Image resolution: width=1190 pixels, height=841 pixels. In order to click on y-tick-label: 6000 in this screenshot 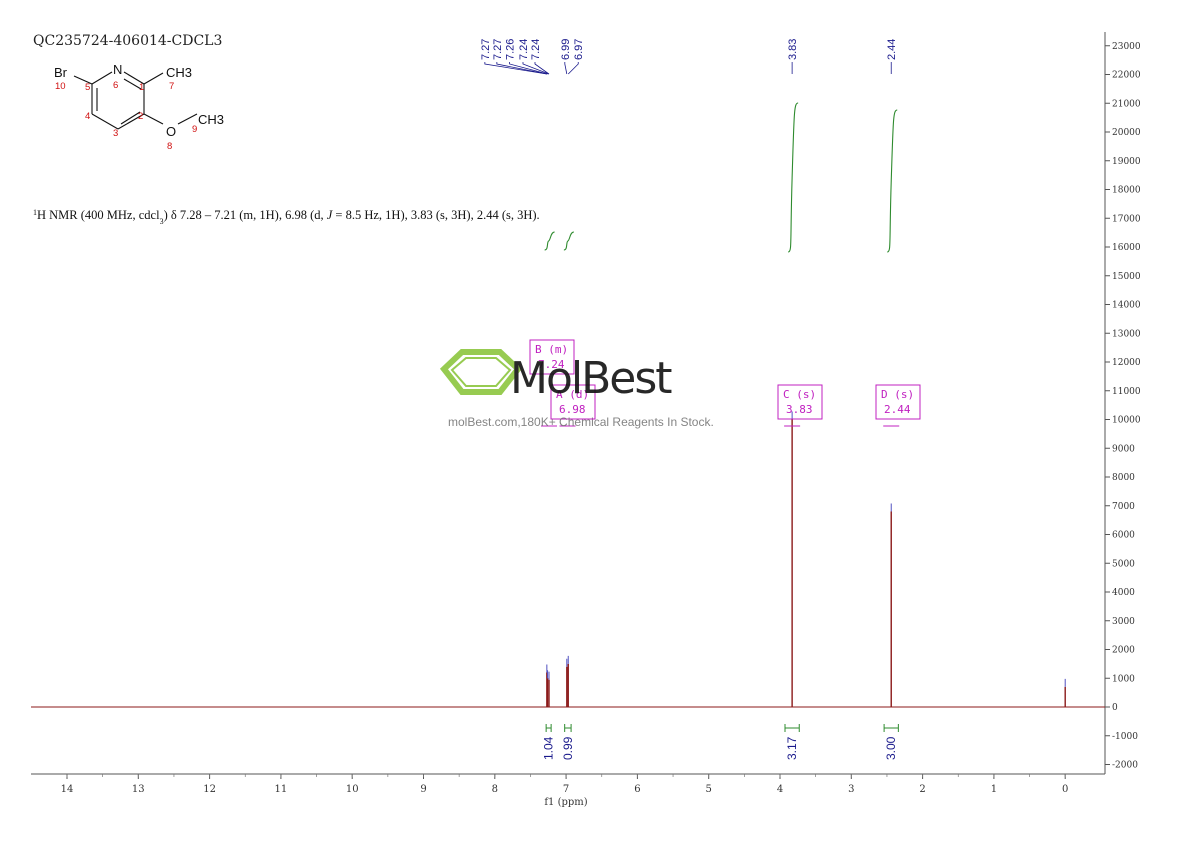, I will do `click(1123, 536)`.